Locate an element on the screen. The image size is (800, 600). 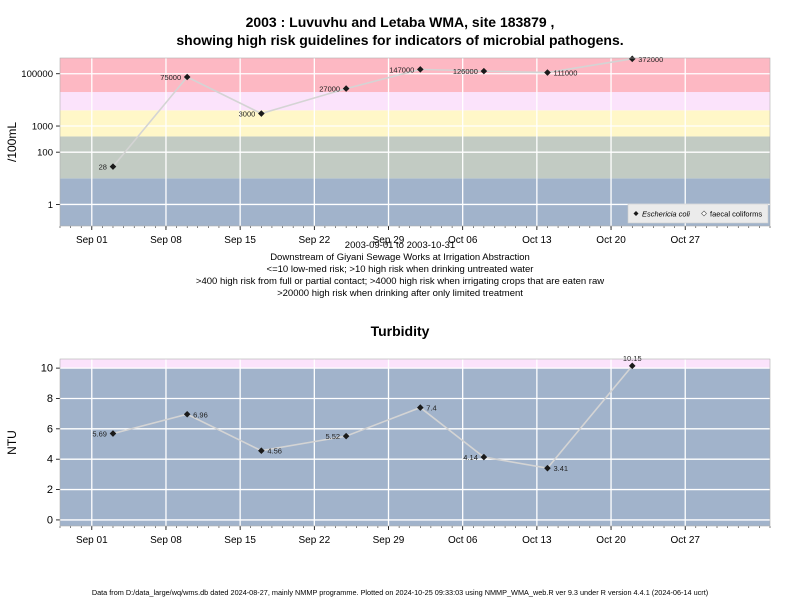
data-label: 147000 is located at coordinates (401, 69).